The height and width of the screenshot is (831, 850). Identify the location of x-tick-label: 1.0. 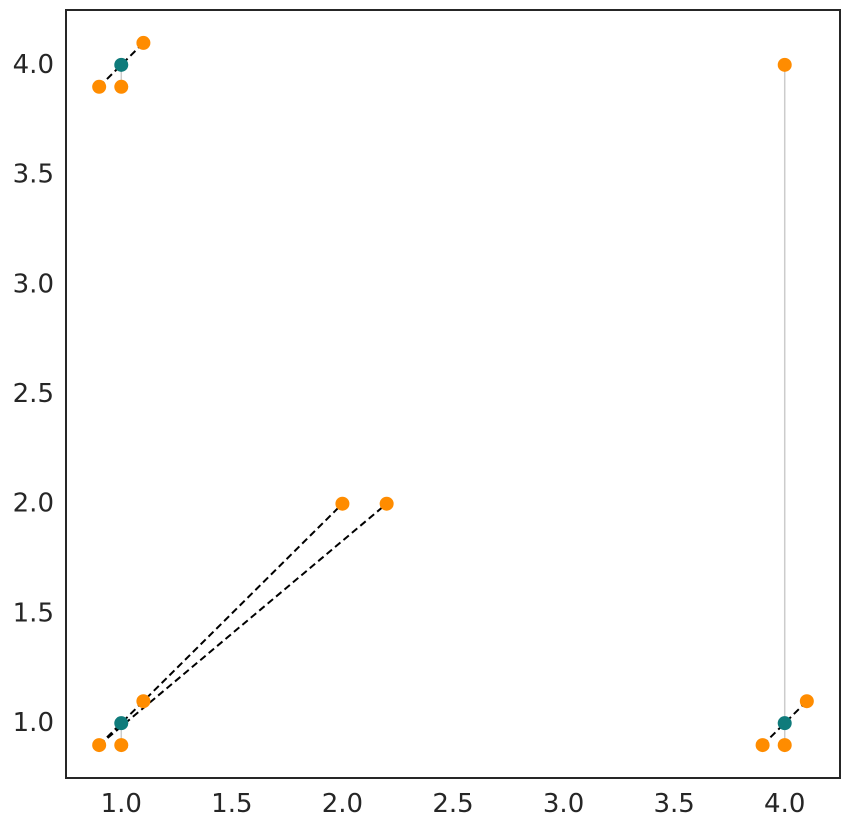
(121, 804).